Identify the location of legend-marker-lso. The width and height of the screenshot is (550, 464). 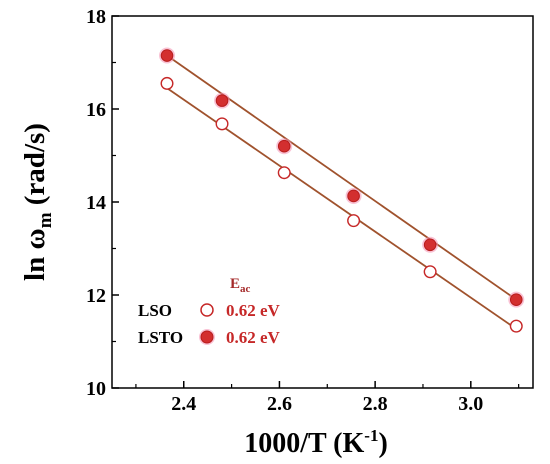
(207, 310).